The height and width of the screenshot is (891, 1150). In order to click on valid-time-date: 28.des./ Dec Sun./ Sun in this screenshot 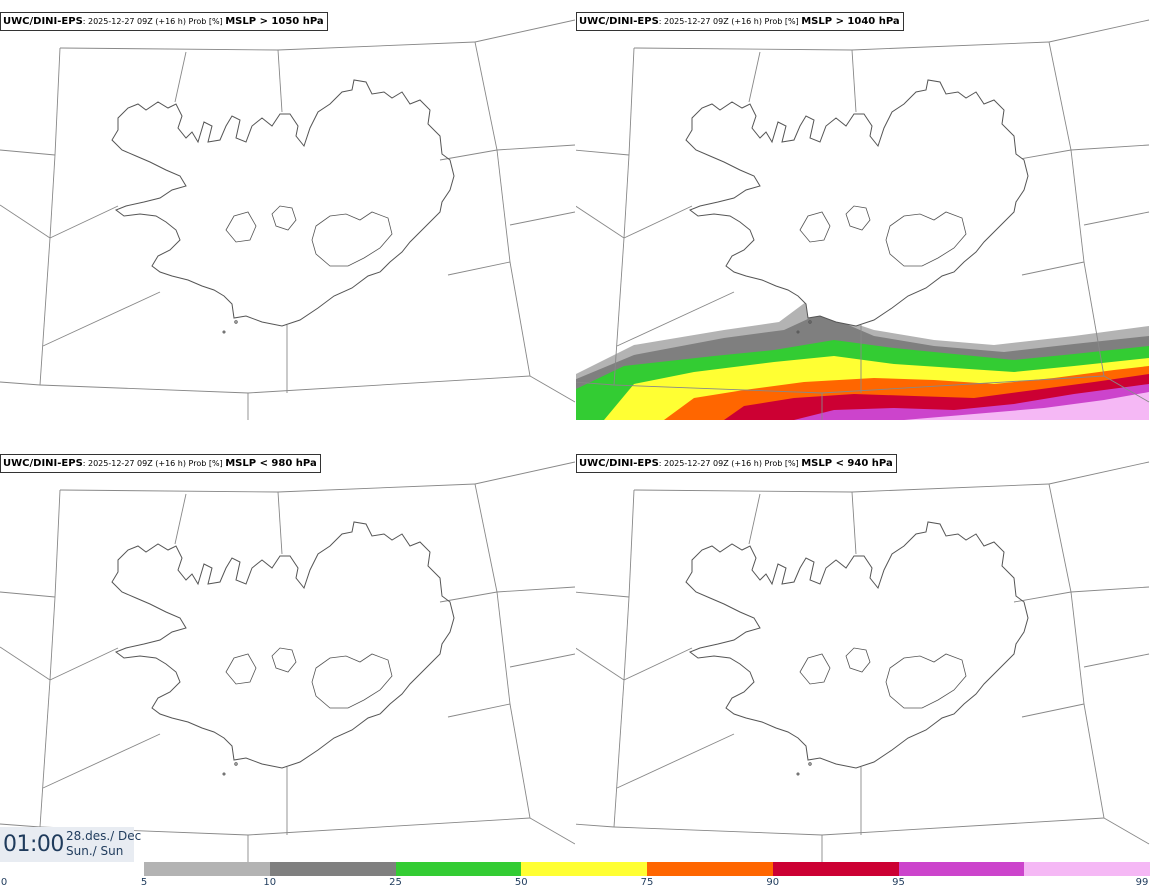, I will do `click(103, 844)`.